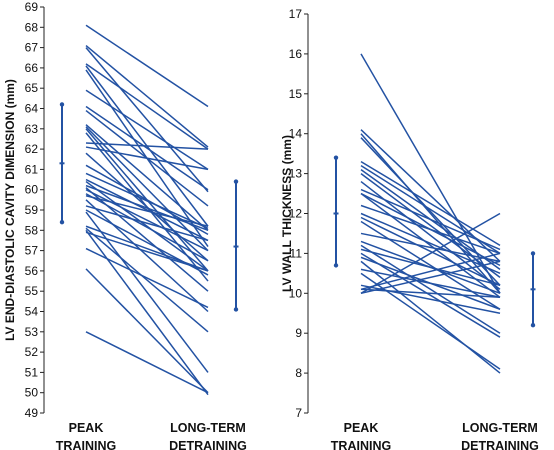  What do you see at coordinates (32, 372) in the screenshot?
I see `chart1-y-tick-label: 51` at bounding box center [32, 372].